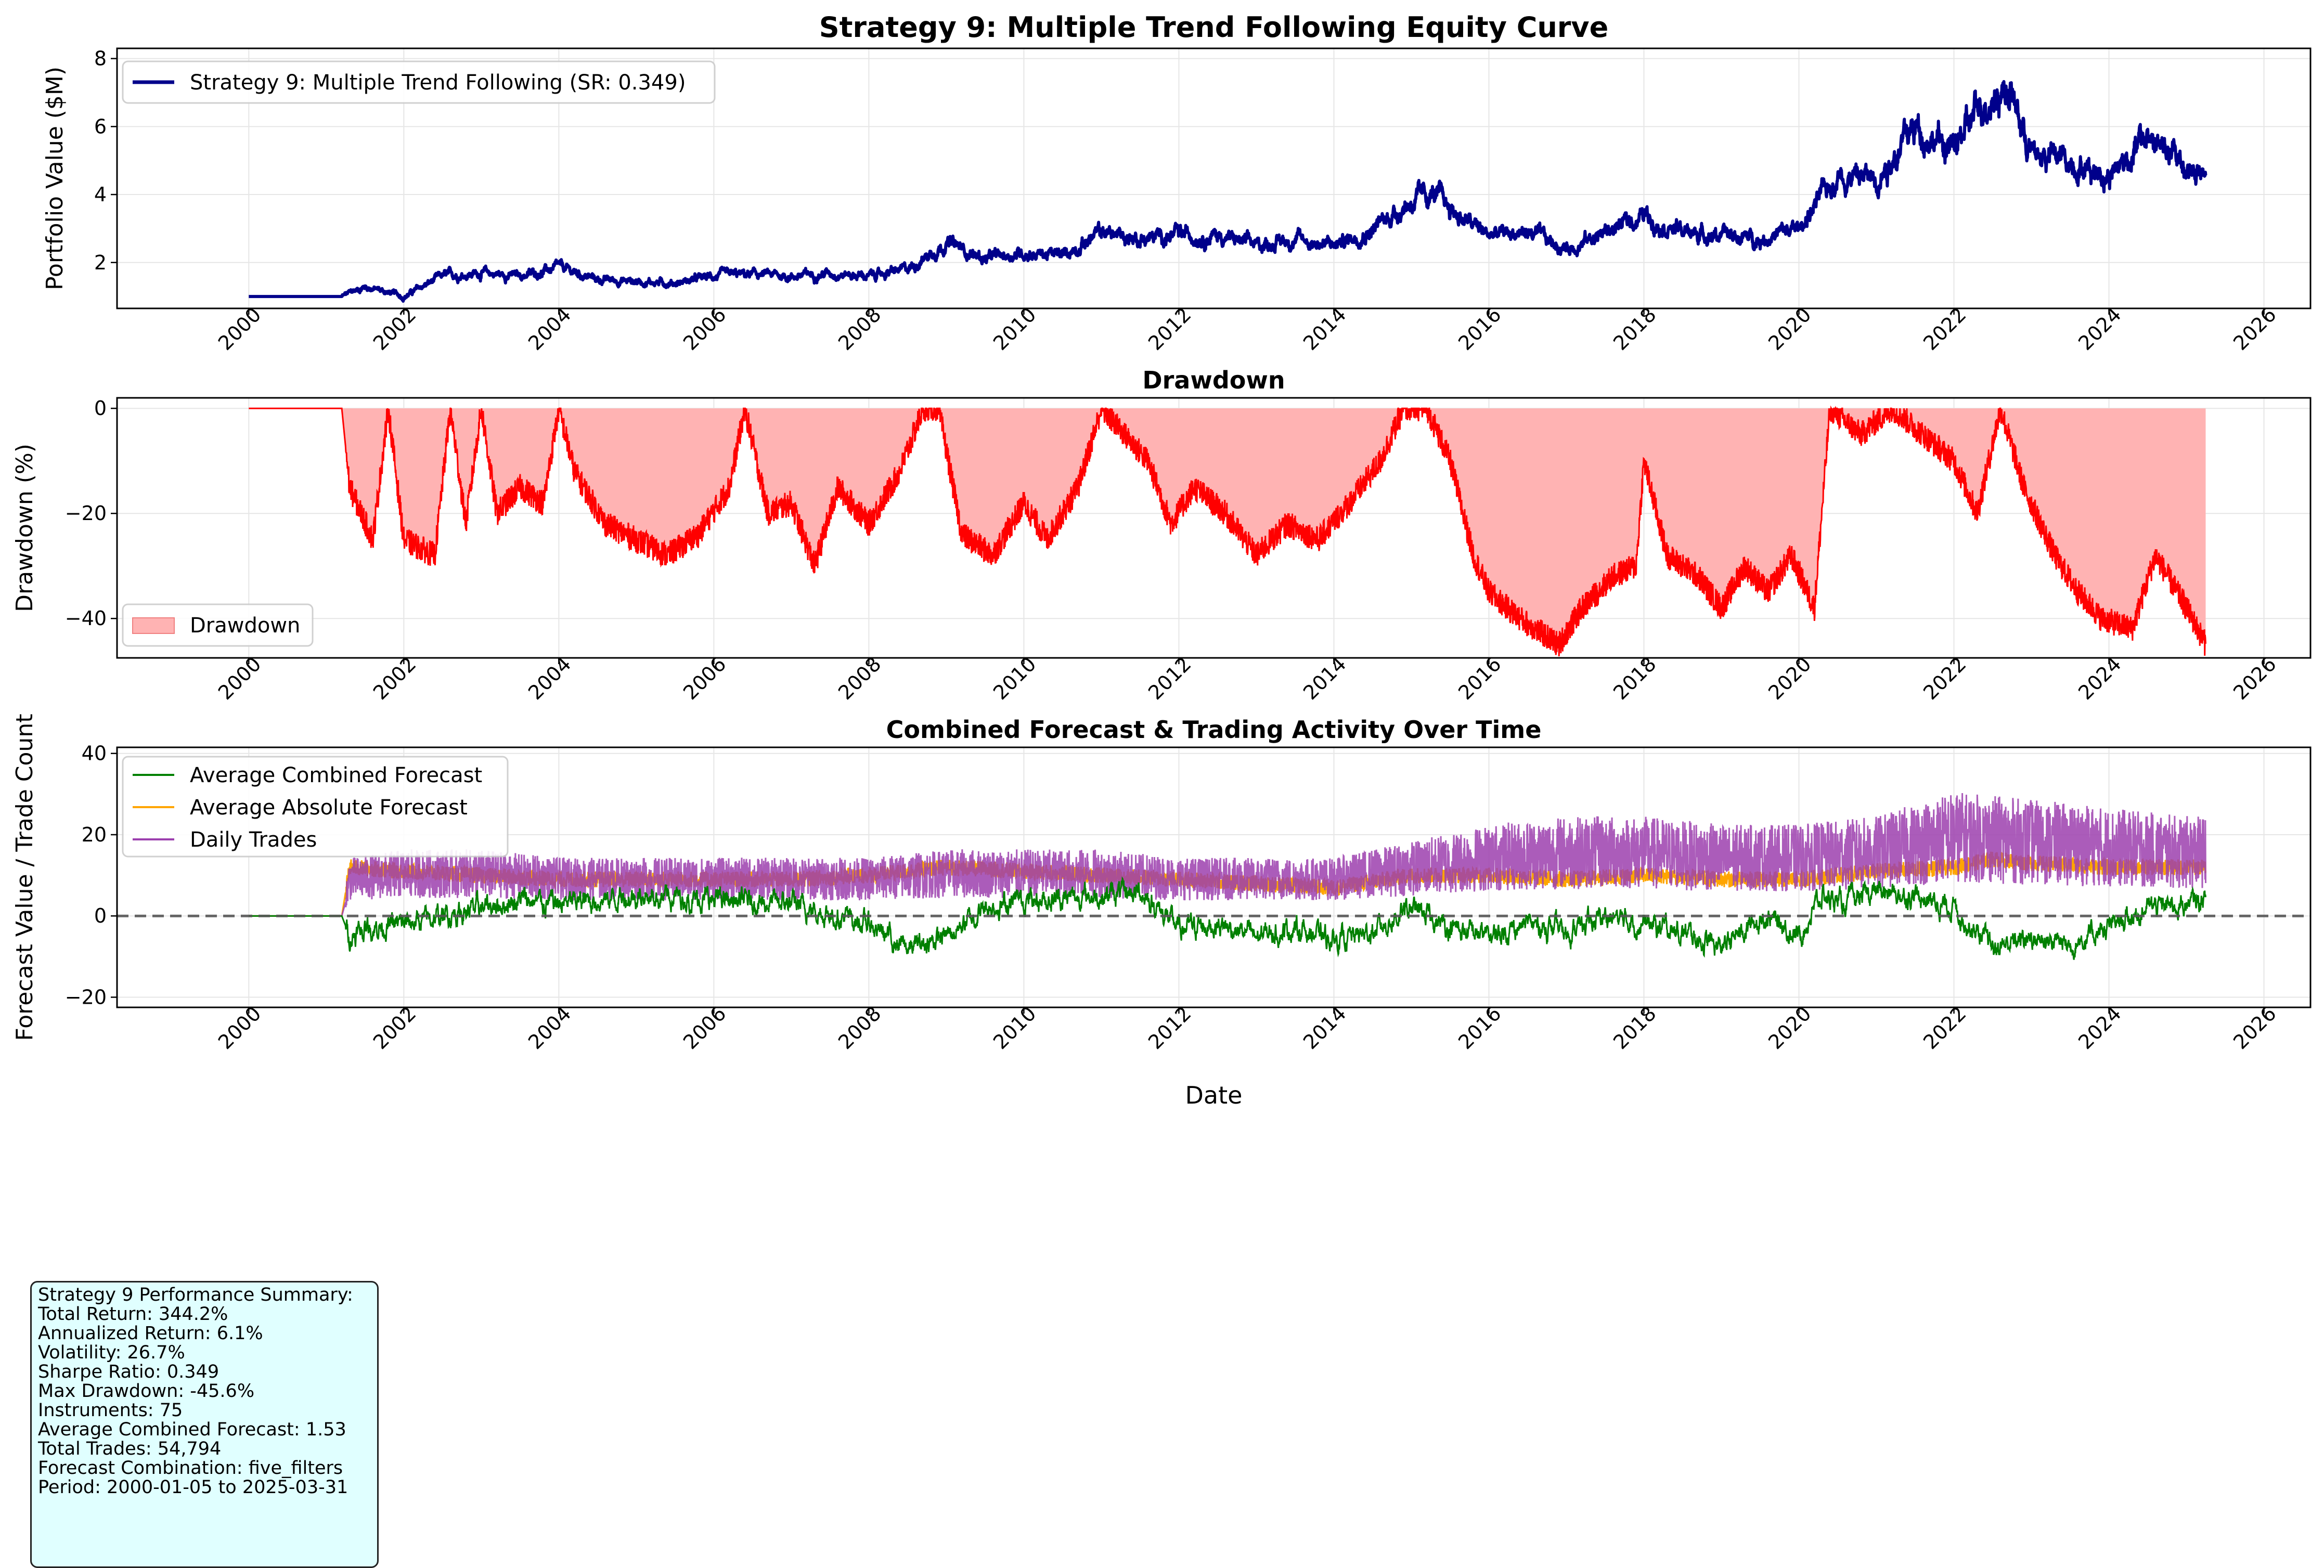  What do you see at coordinates (150, 1334) in the screenshot?
I see `summary-line: Annualized Return: 6.1%` at bounding box center [150, 1334].